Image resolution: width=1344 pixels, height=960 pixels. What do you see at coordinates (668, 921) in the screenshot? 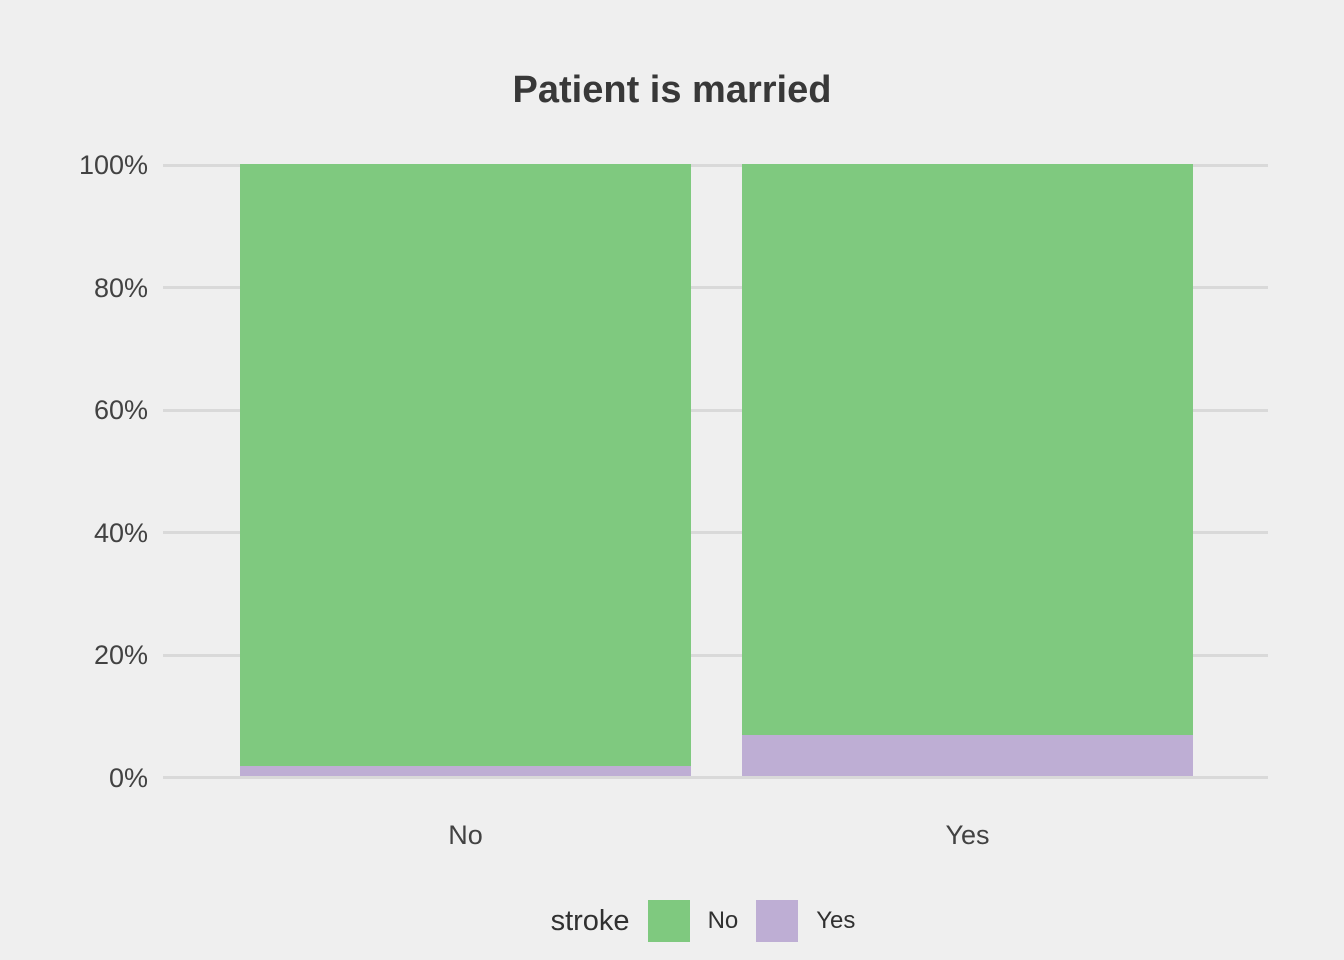
I see `legend-swatch-no` at bounding box center [668, 921].